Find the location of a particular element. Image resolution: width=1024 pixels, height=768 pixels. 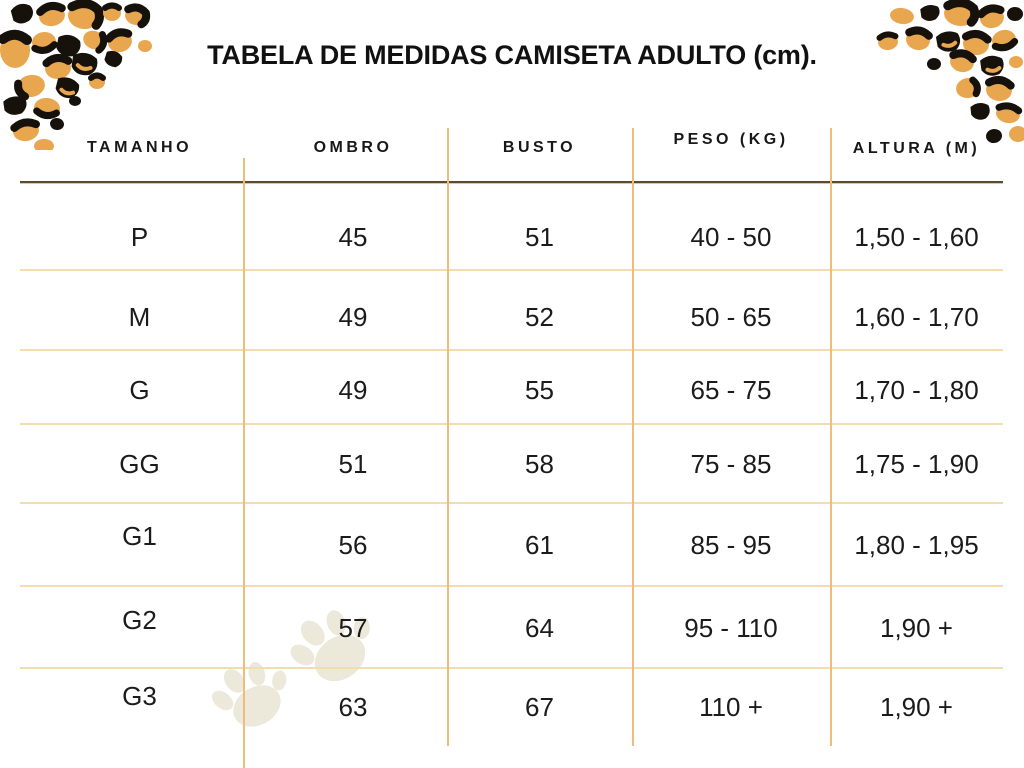

cell-peso: 75 - 85 is located at coordinates (731, 464).